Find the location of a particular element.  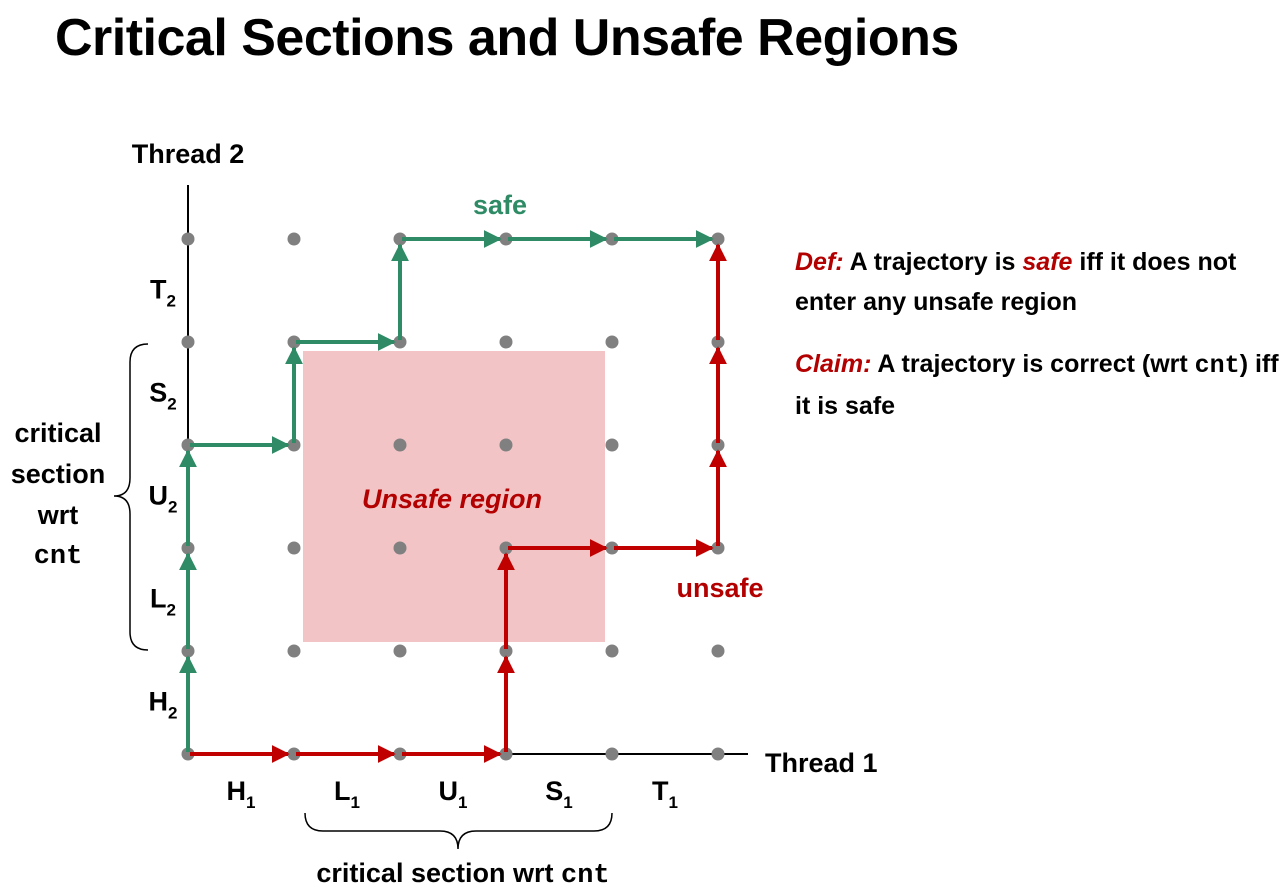

y-segment-labels: H2 L2 U2 S2 T2 is located at coordinates (163, 499).